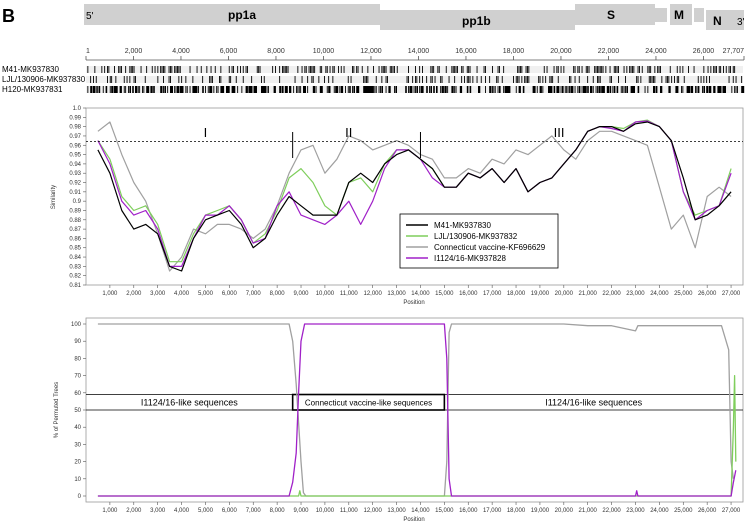 The image size is (756, 524). What do you see at coordinates (76, 325) in the screenshot?
I see `bootscan-y-tick-label: 100` at bounding box center [76, 325].